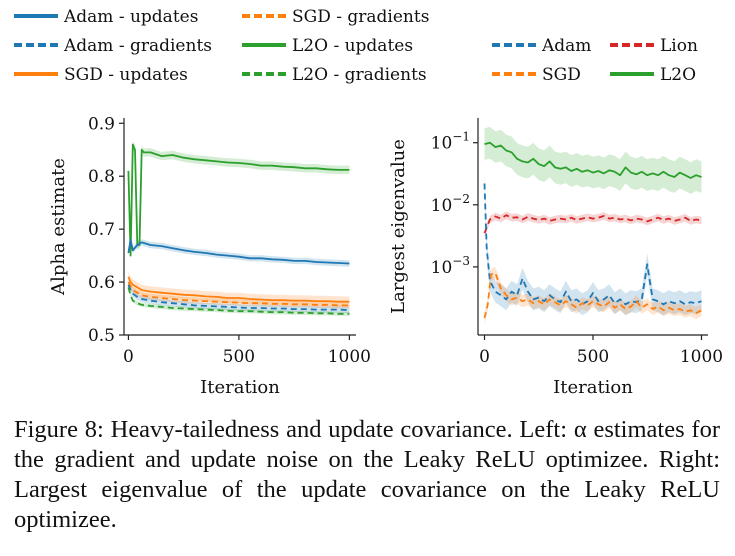 Image resolution: width=735 pixels, height=556 pixels. I want to click on y-tick-label: 10⁻², so click(450, 204).